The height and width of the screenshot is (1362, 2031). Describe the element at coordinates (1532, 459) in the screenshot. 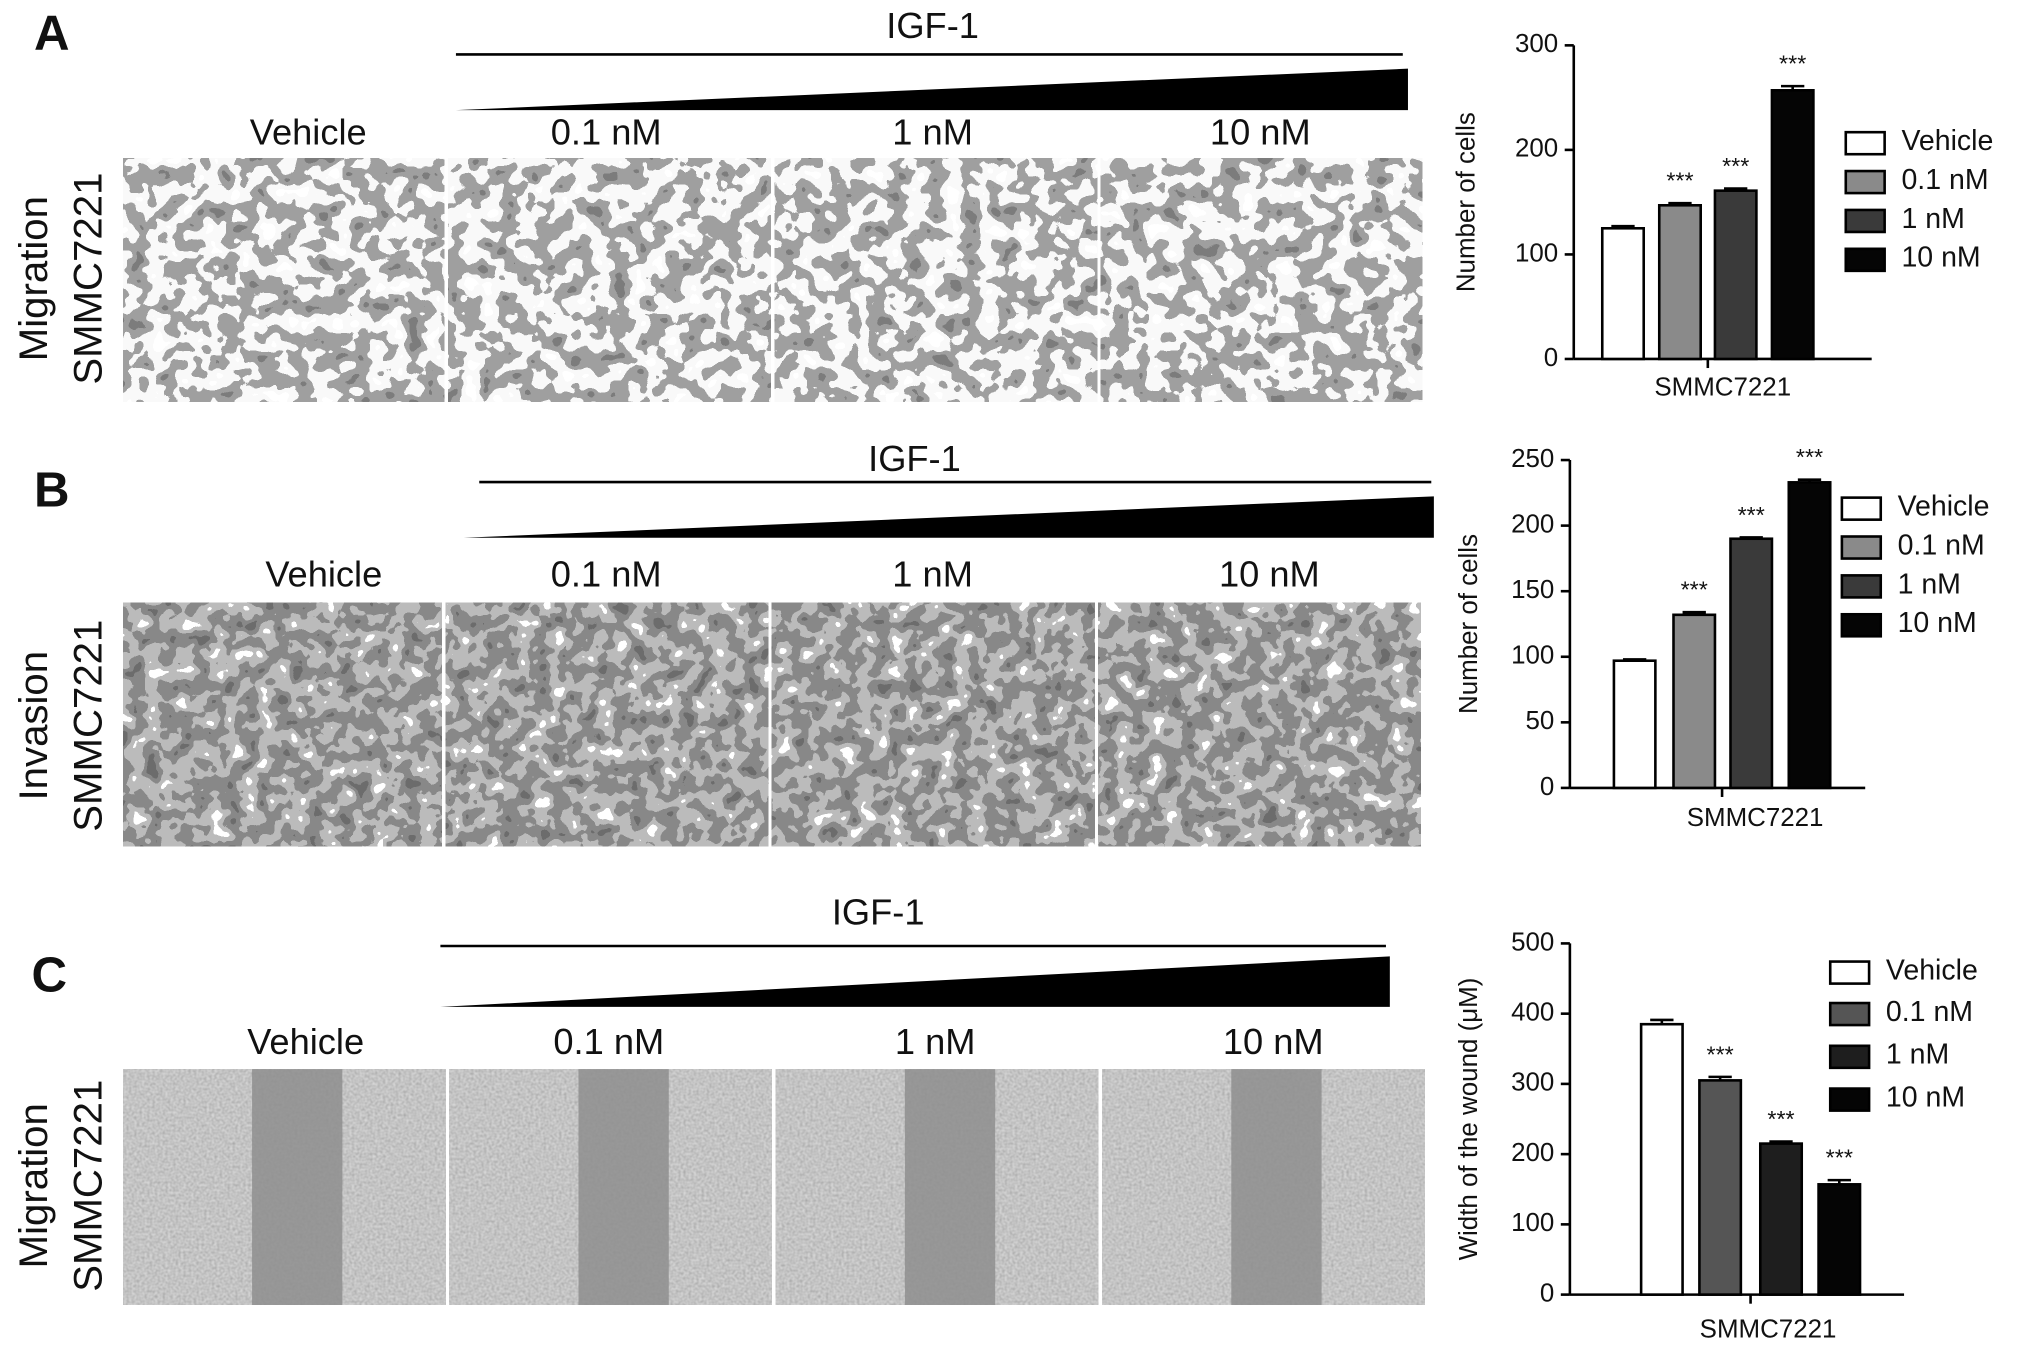

I see `y-tick-label: 250` at that location.